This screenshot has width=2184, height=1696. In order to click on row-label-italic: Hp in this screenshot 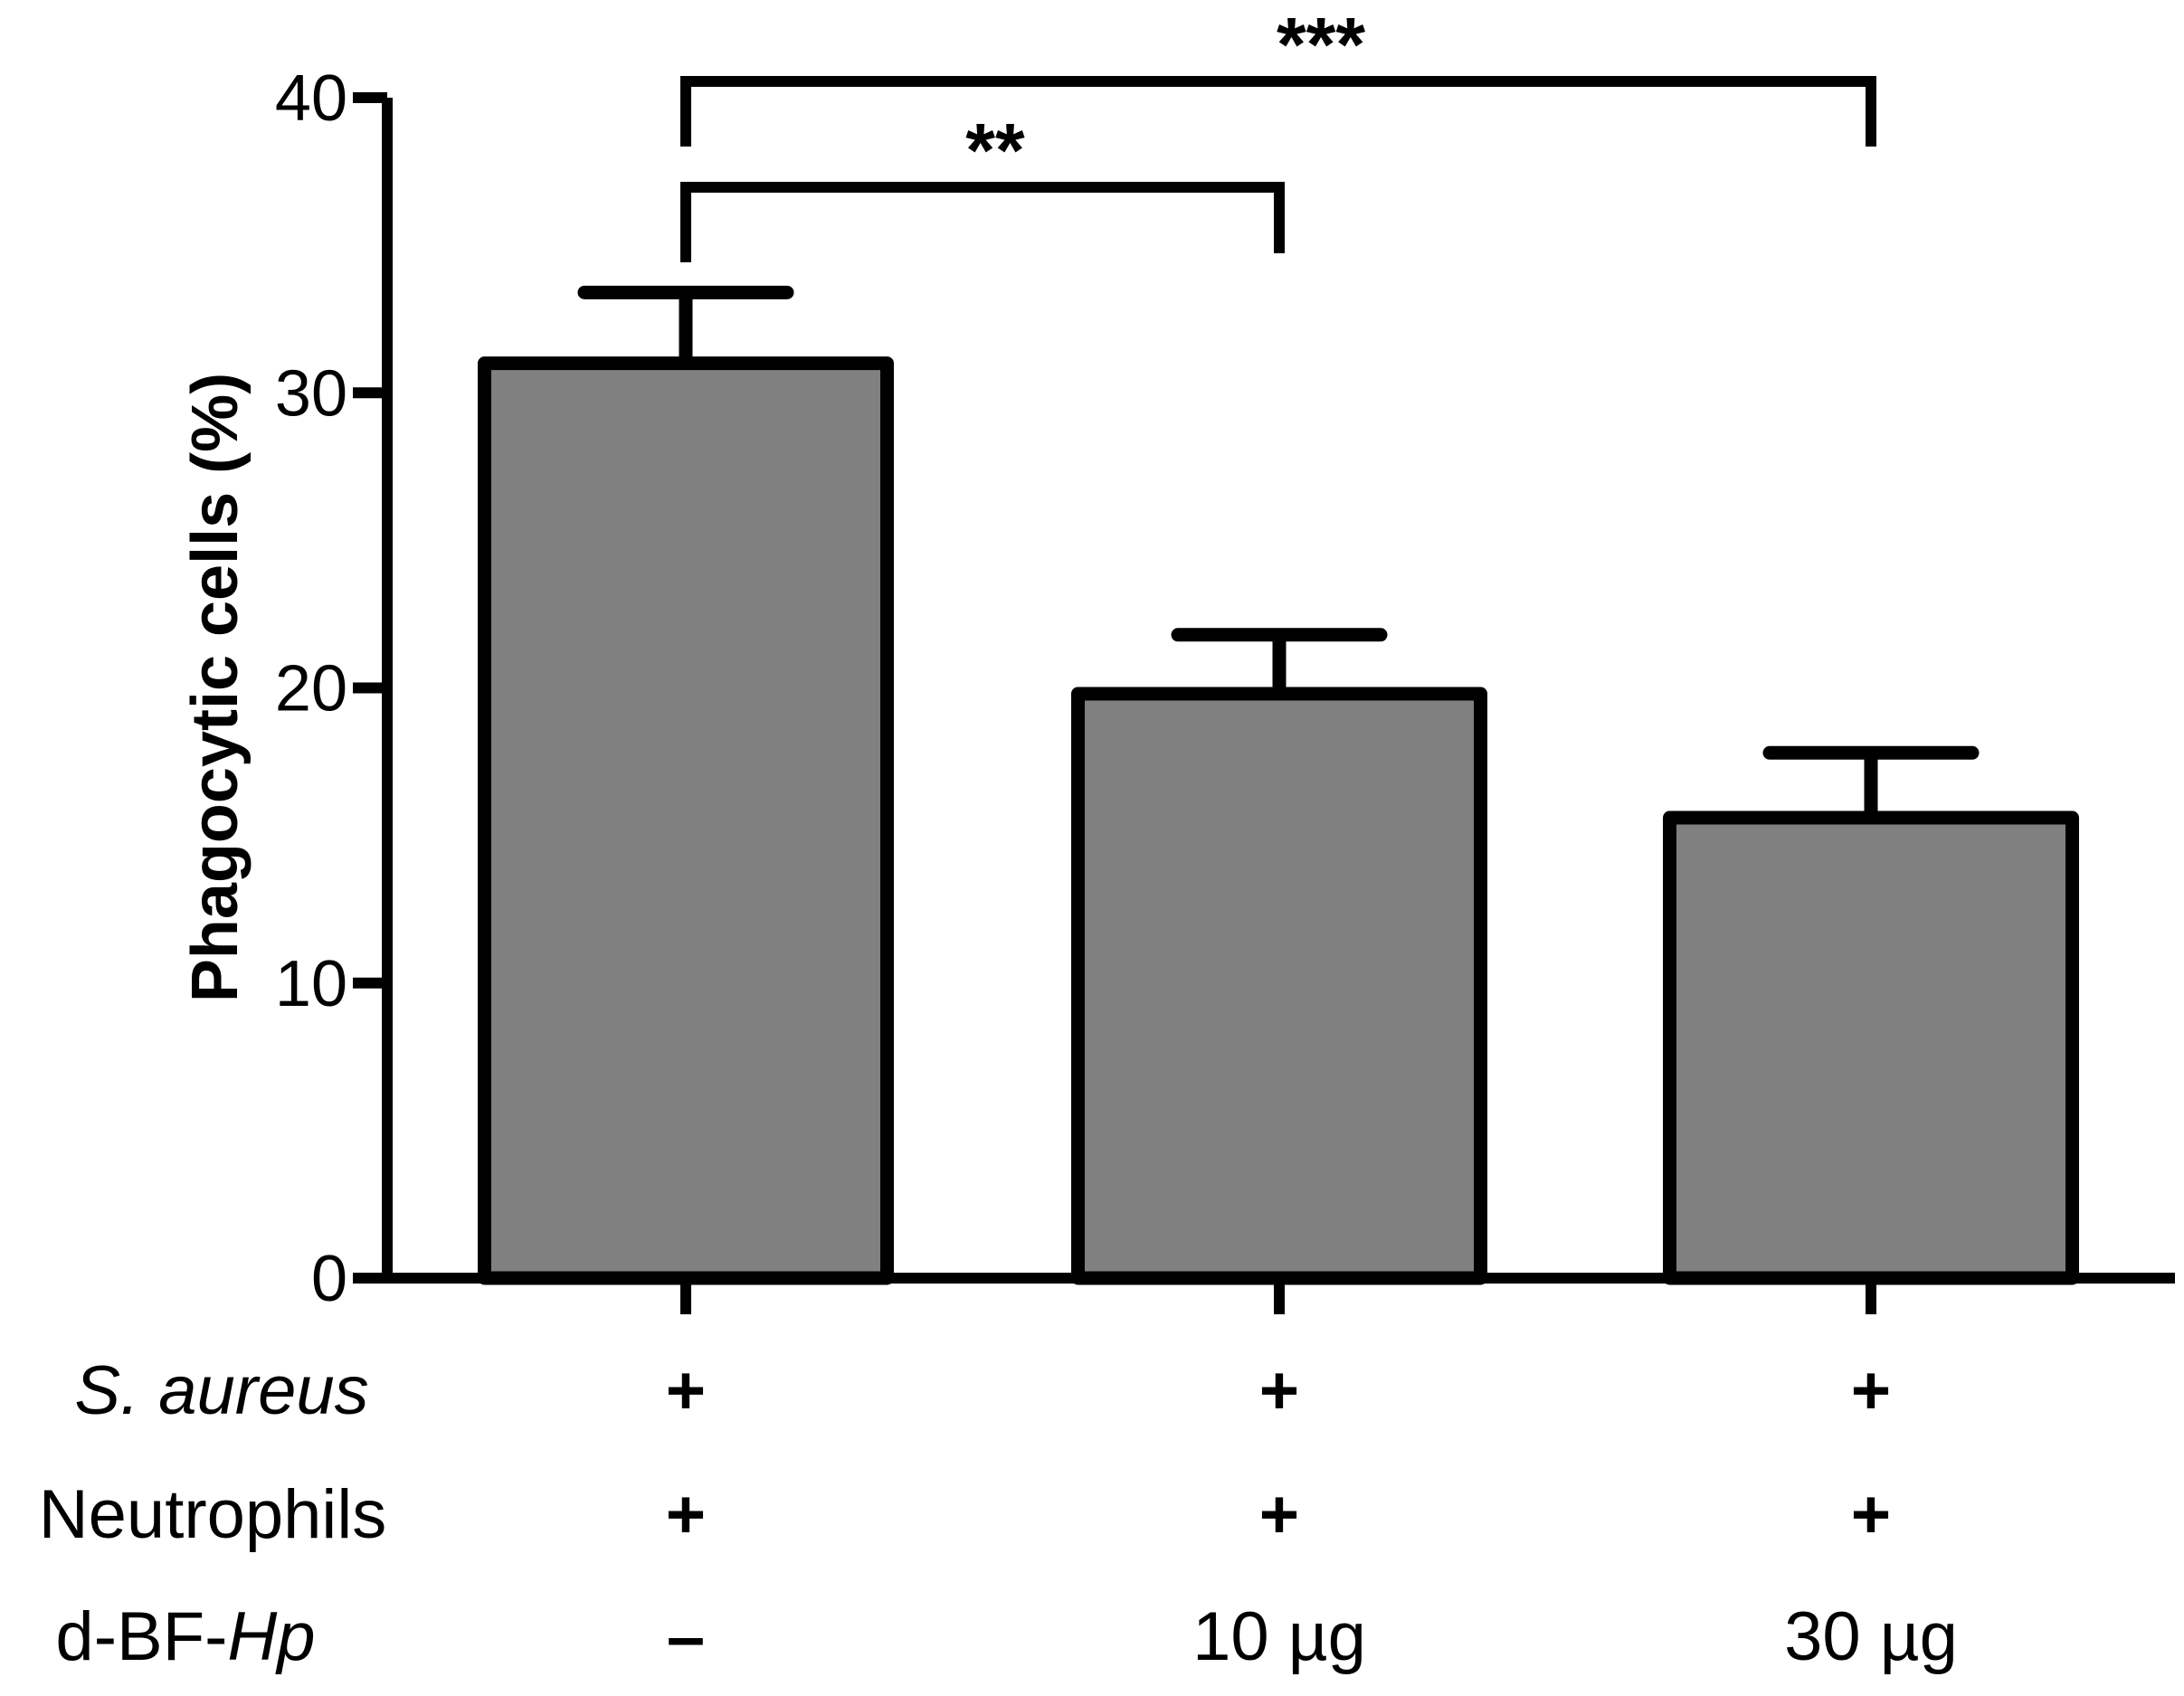, I will do `click(271, 1636)`.